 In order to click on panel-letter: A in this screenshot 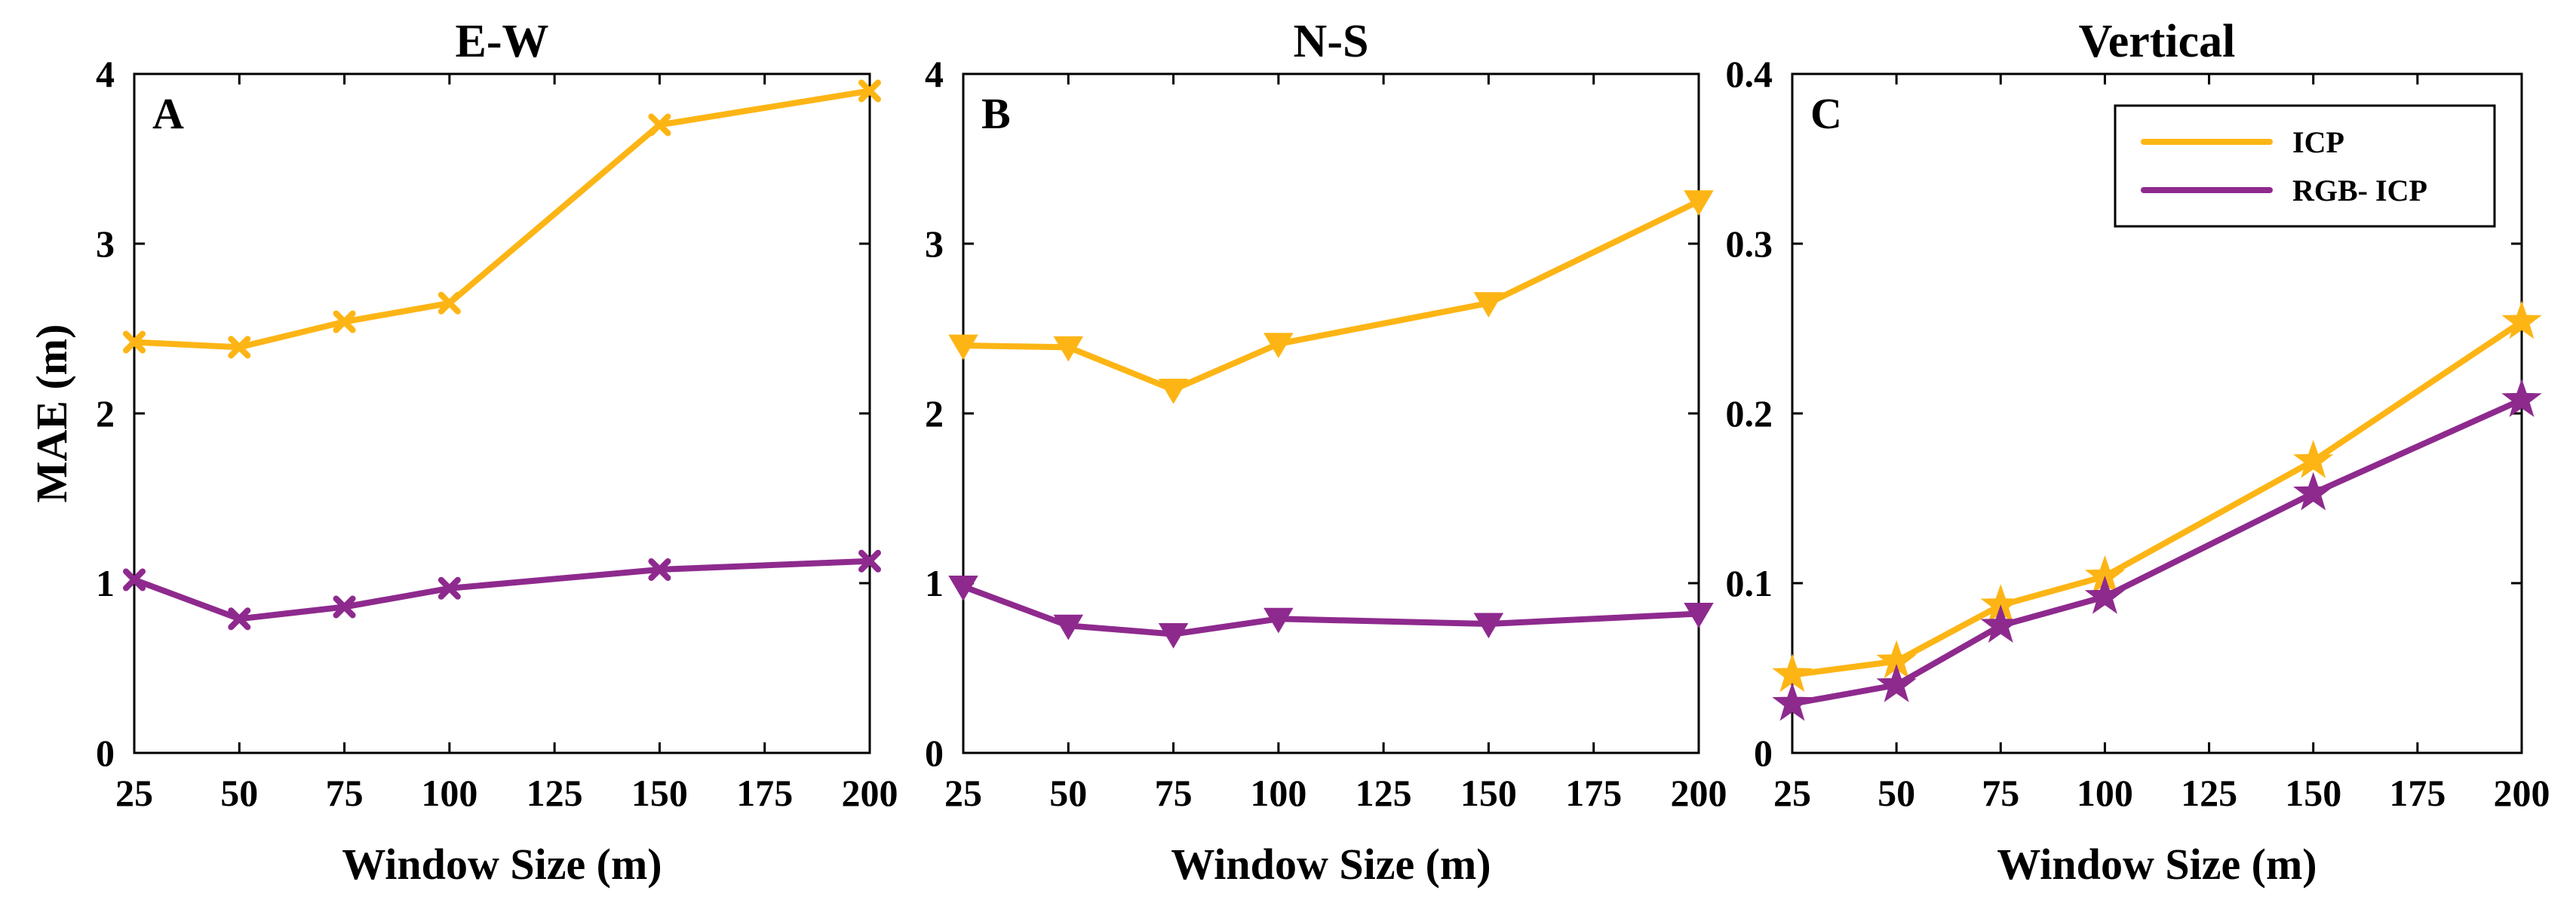, I will do `click(168, 114)`.